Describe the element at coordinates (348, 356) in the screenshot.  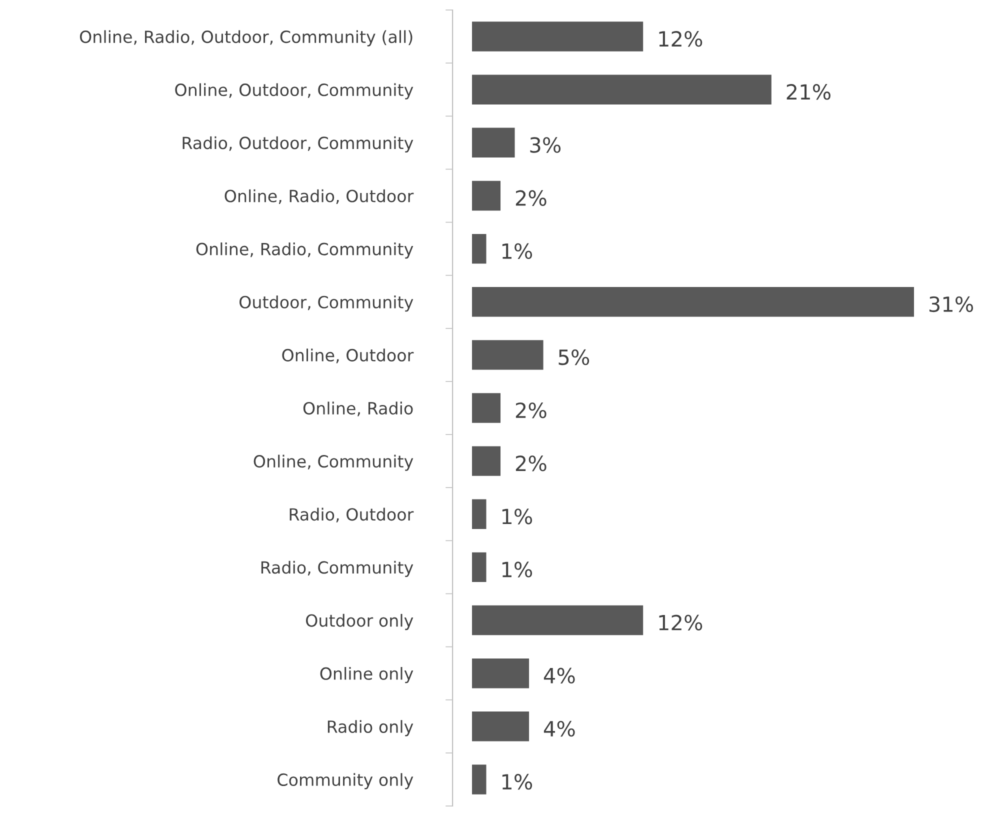
I see `y-tick-label: Online, Outdoor` at that location.